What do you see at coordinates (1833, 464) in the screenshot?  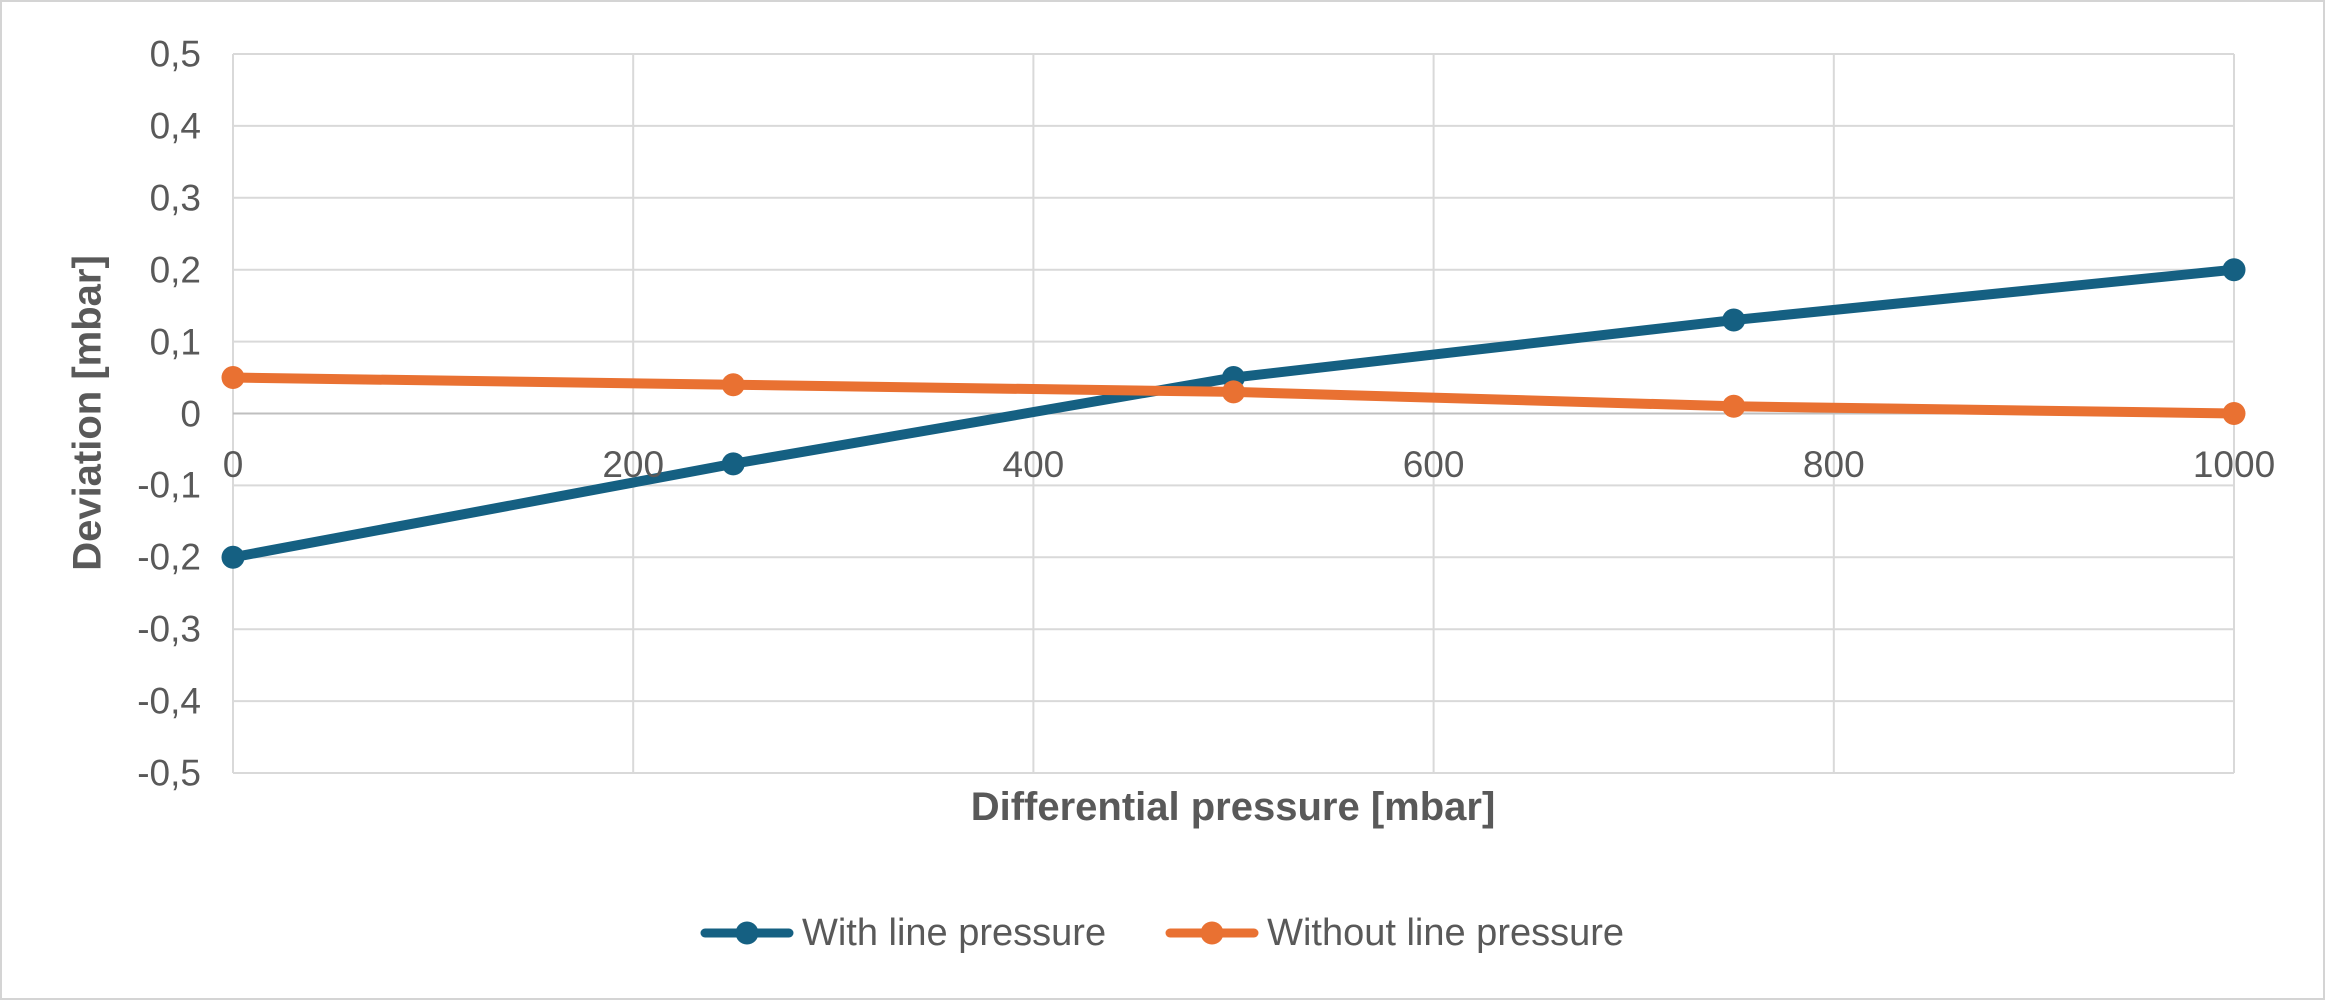 I see `x-tick-label: 800` at bounding box center [1833, 464].